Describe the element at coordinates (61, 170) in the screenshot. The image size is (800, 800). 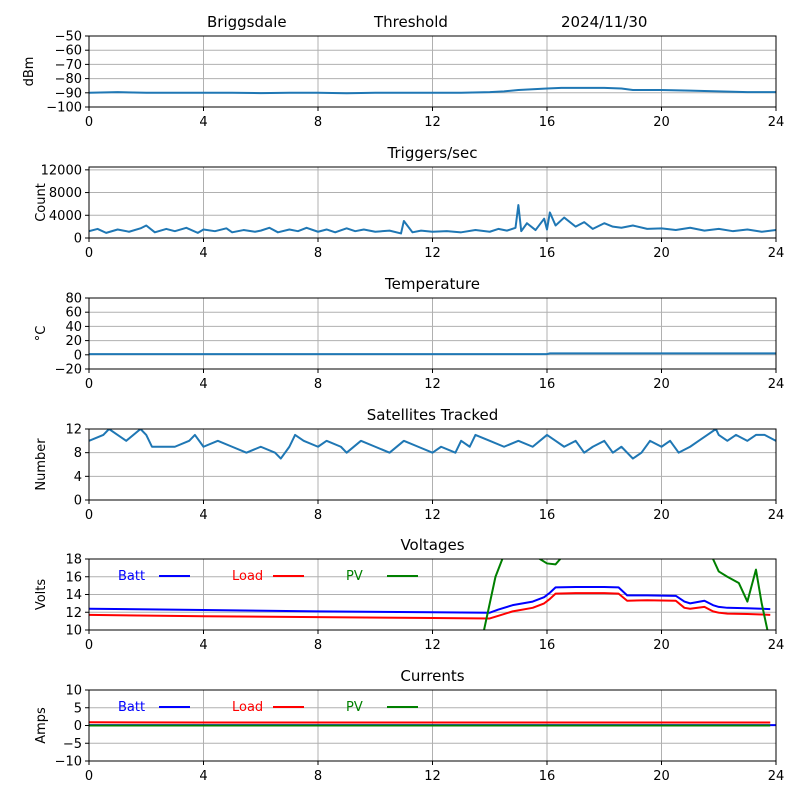
I see `y-tick-label: 12000` at that location.